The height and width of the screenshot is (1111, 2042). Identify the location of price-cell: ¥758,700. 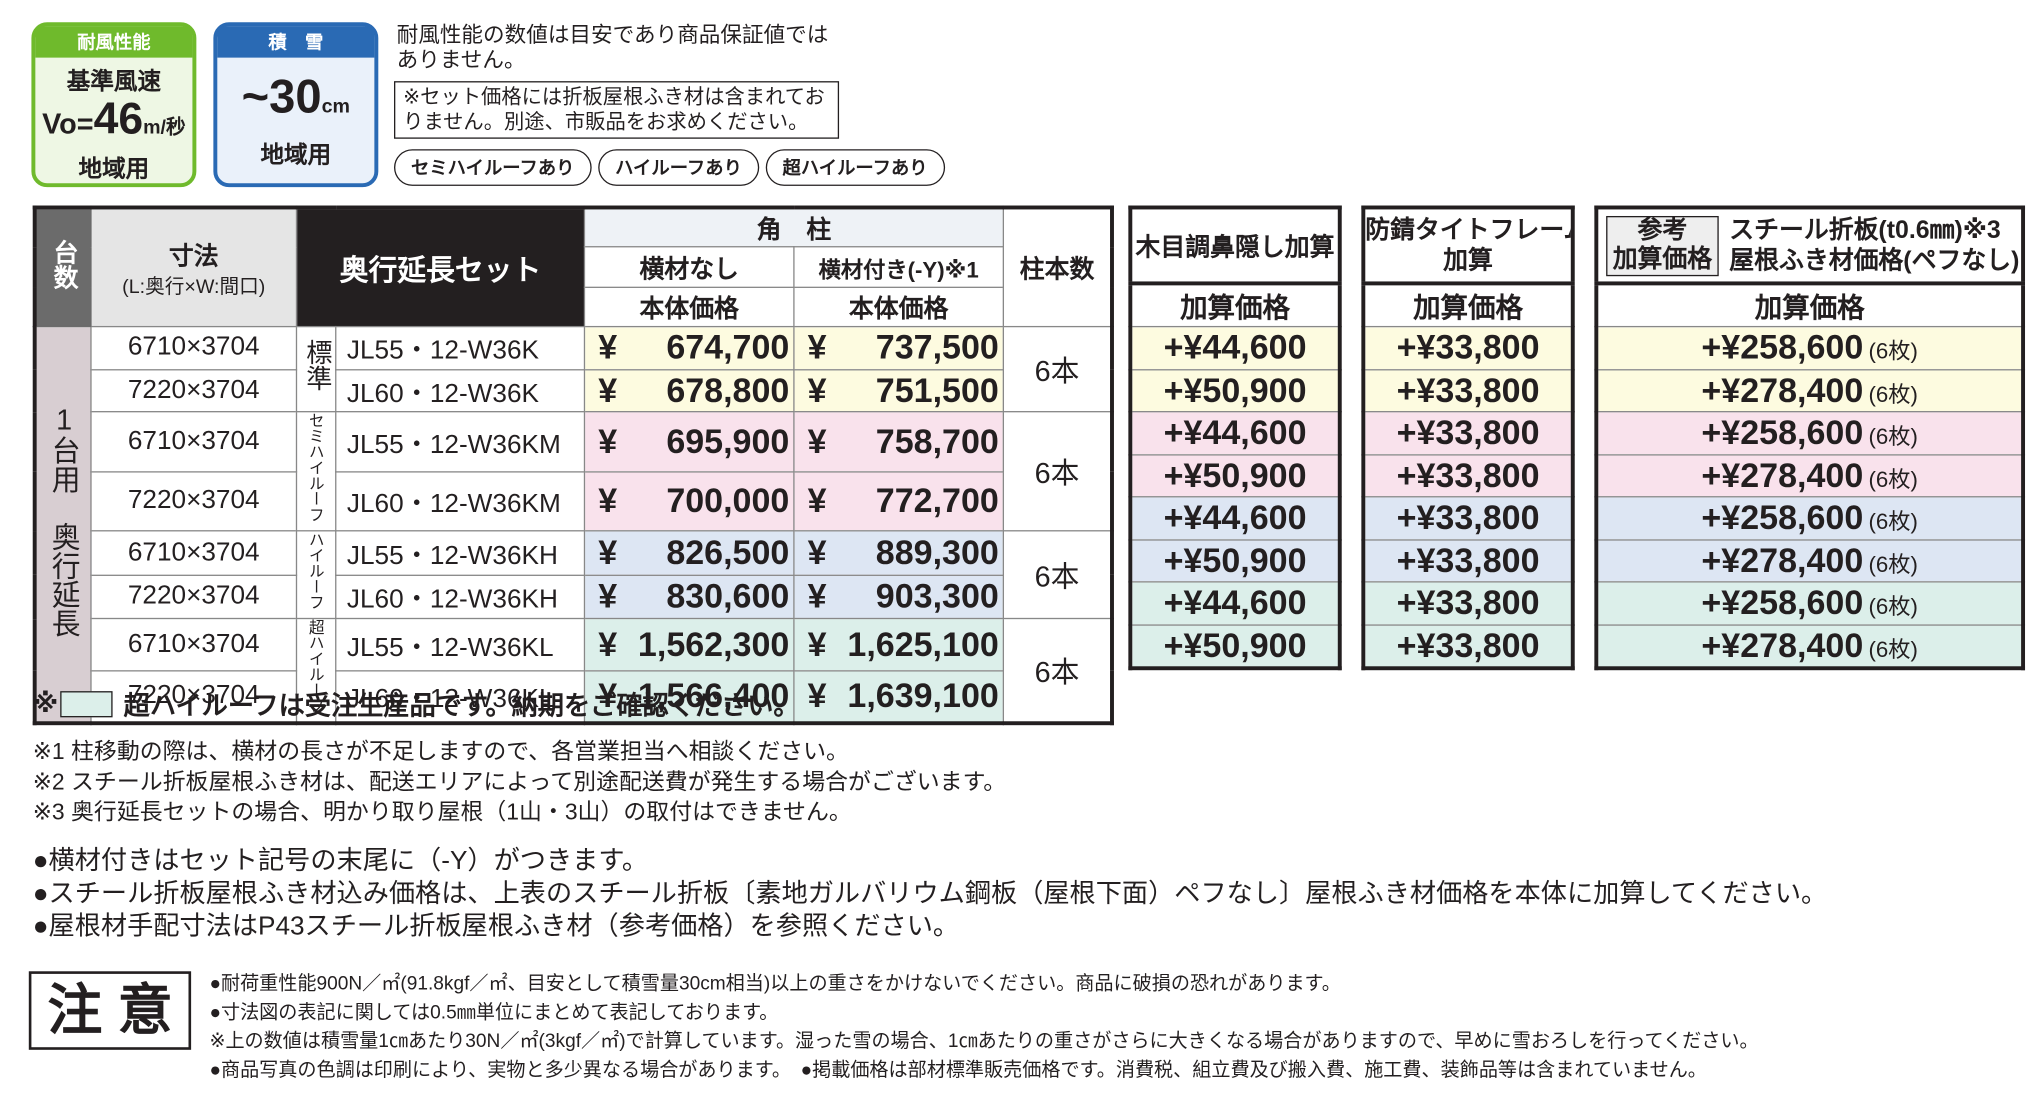
(899, 441).